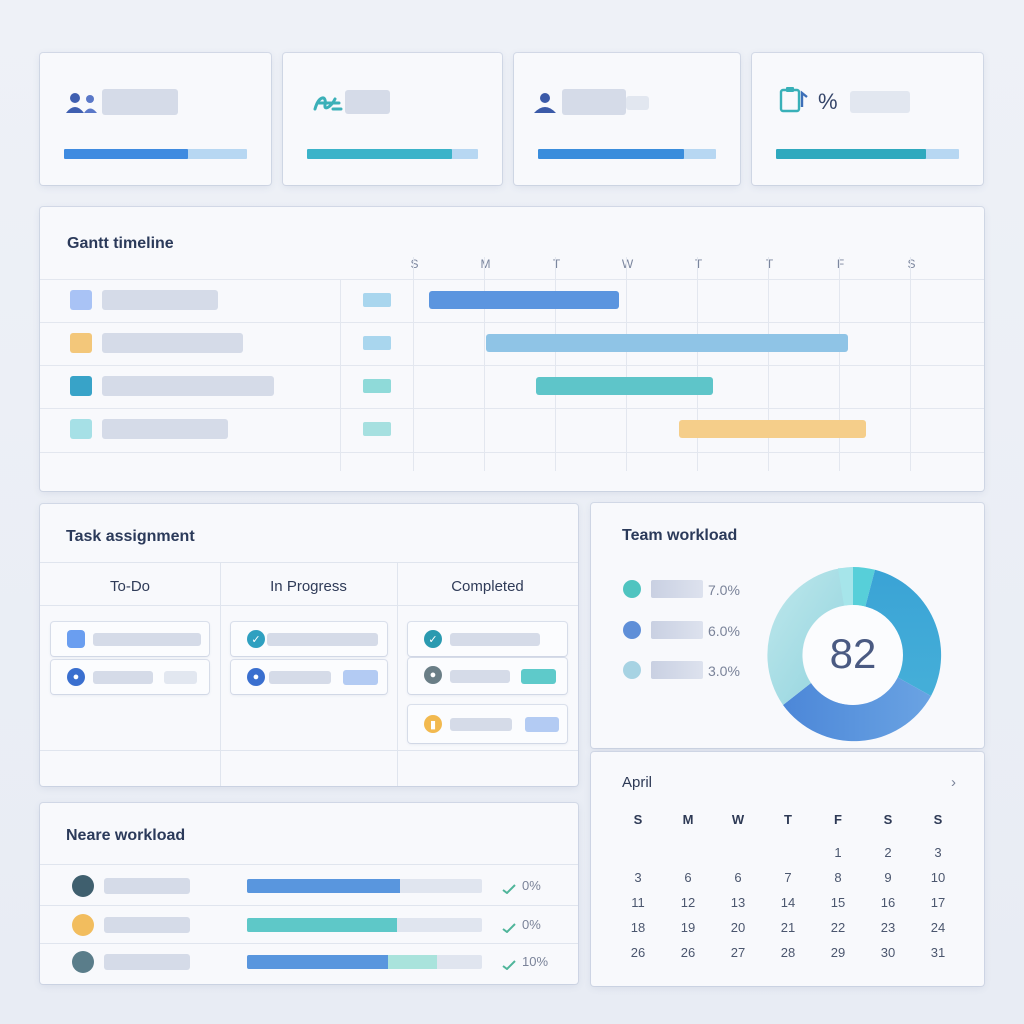 This screenshot has width=1024, height=1024. What do you see at coordinates (838, 927) in the screenshot?
I see `calendar-day: 22` at bounding box center [838, 927].